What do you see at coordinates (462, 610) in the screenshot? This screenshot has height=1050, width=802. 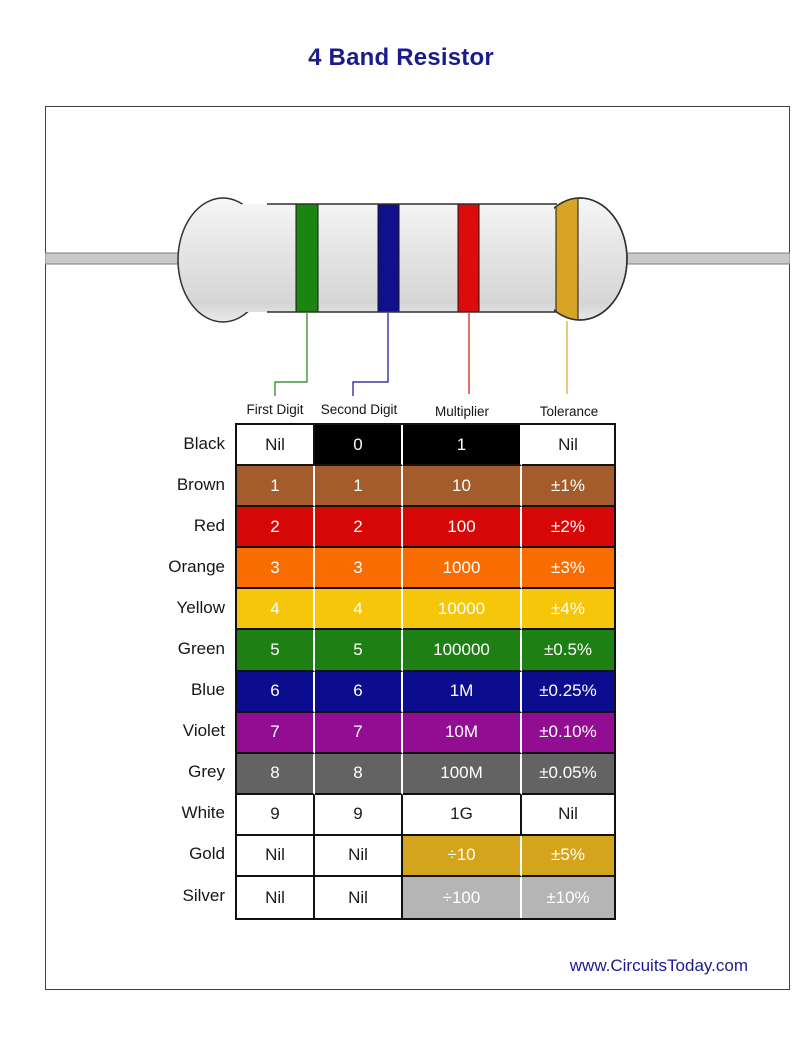 I see `table-cell: 10000` at bounding box center [462, 610].